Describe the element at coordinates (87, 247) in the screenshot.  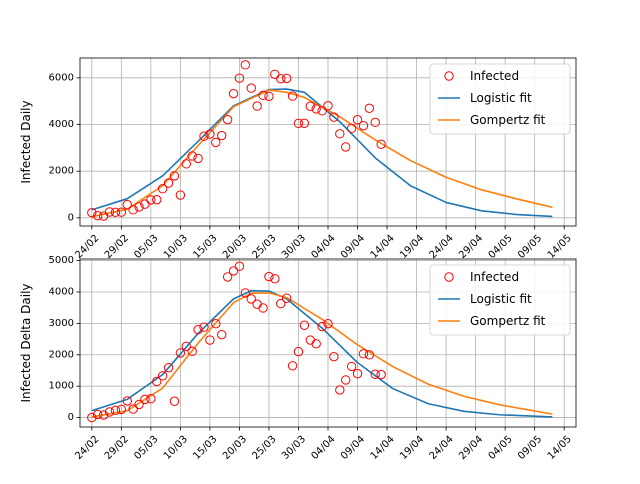
I see `x-tick-label: 24/02` at that location.